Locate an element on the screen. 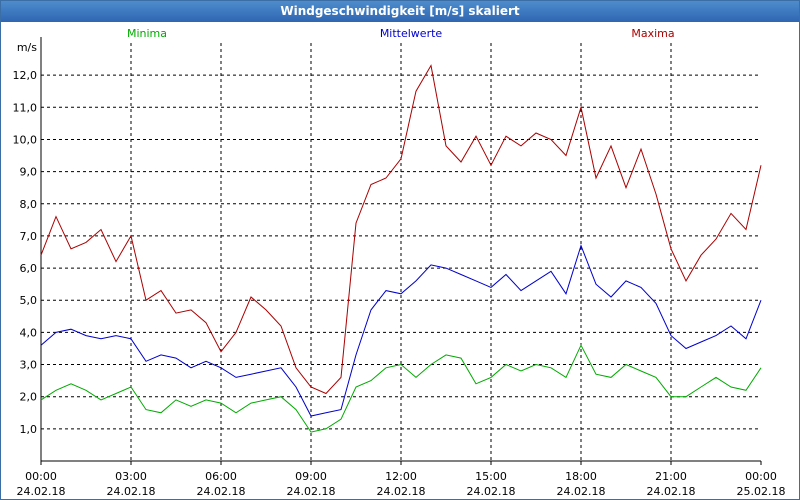 The width and height of the screenshot is (800, 500). x-tick-time: 15:00 is located at coordinates (491, 476).